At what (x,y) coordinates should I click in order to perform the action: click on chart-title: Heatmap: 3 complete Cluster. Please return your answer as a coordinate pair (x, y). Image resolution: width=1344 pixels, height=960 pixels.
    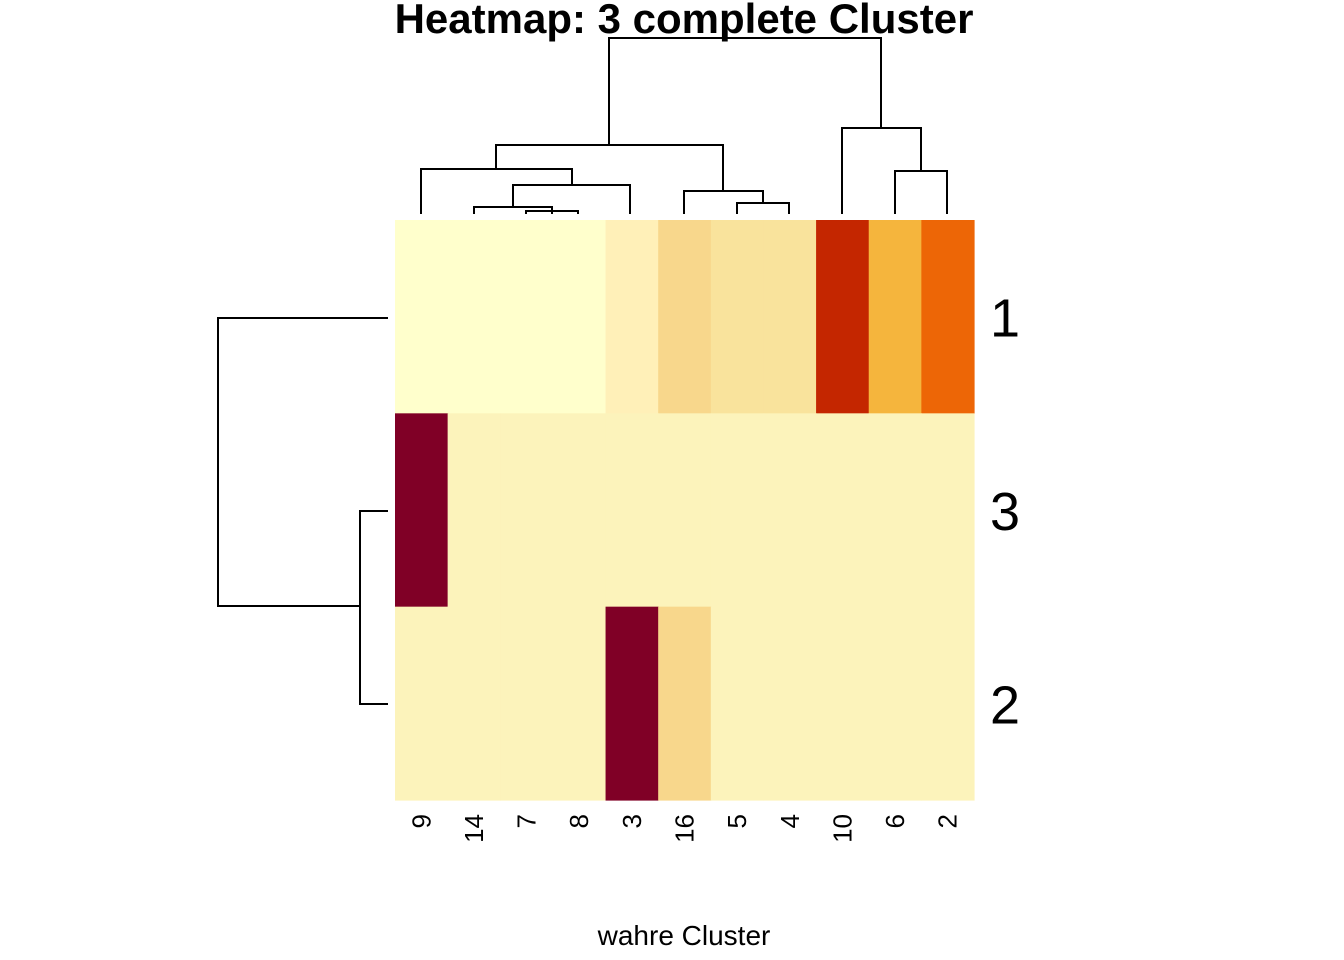
    Looking at the image, I should click on (684, 21).